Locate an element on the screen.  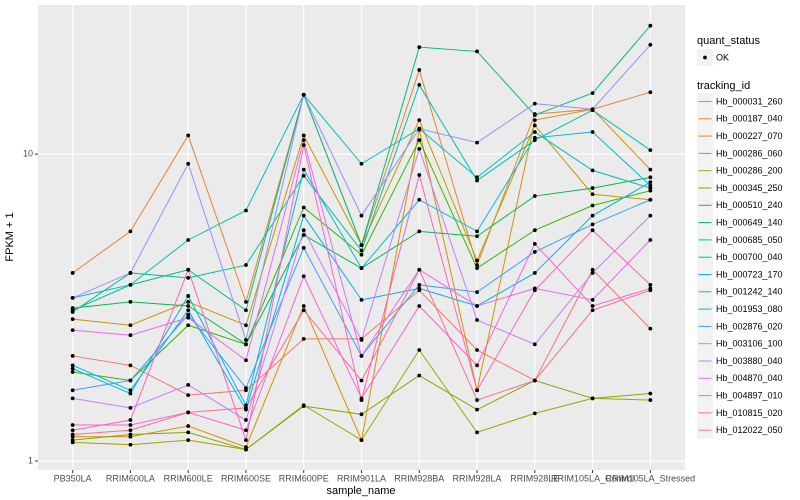
legend-label: Hb_003880_040 is located at coordinates (749, 361).